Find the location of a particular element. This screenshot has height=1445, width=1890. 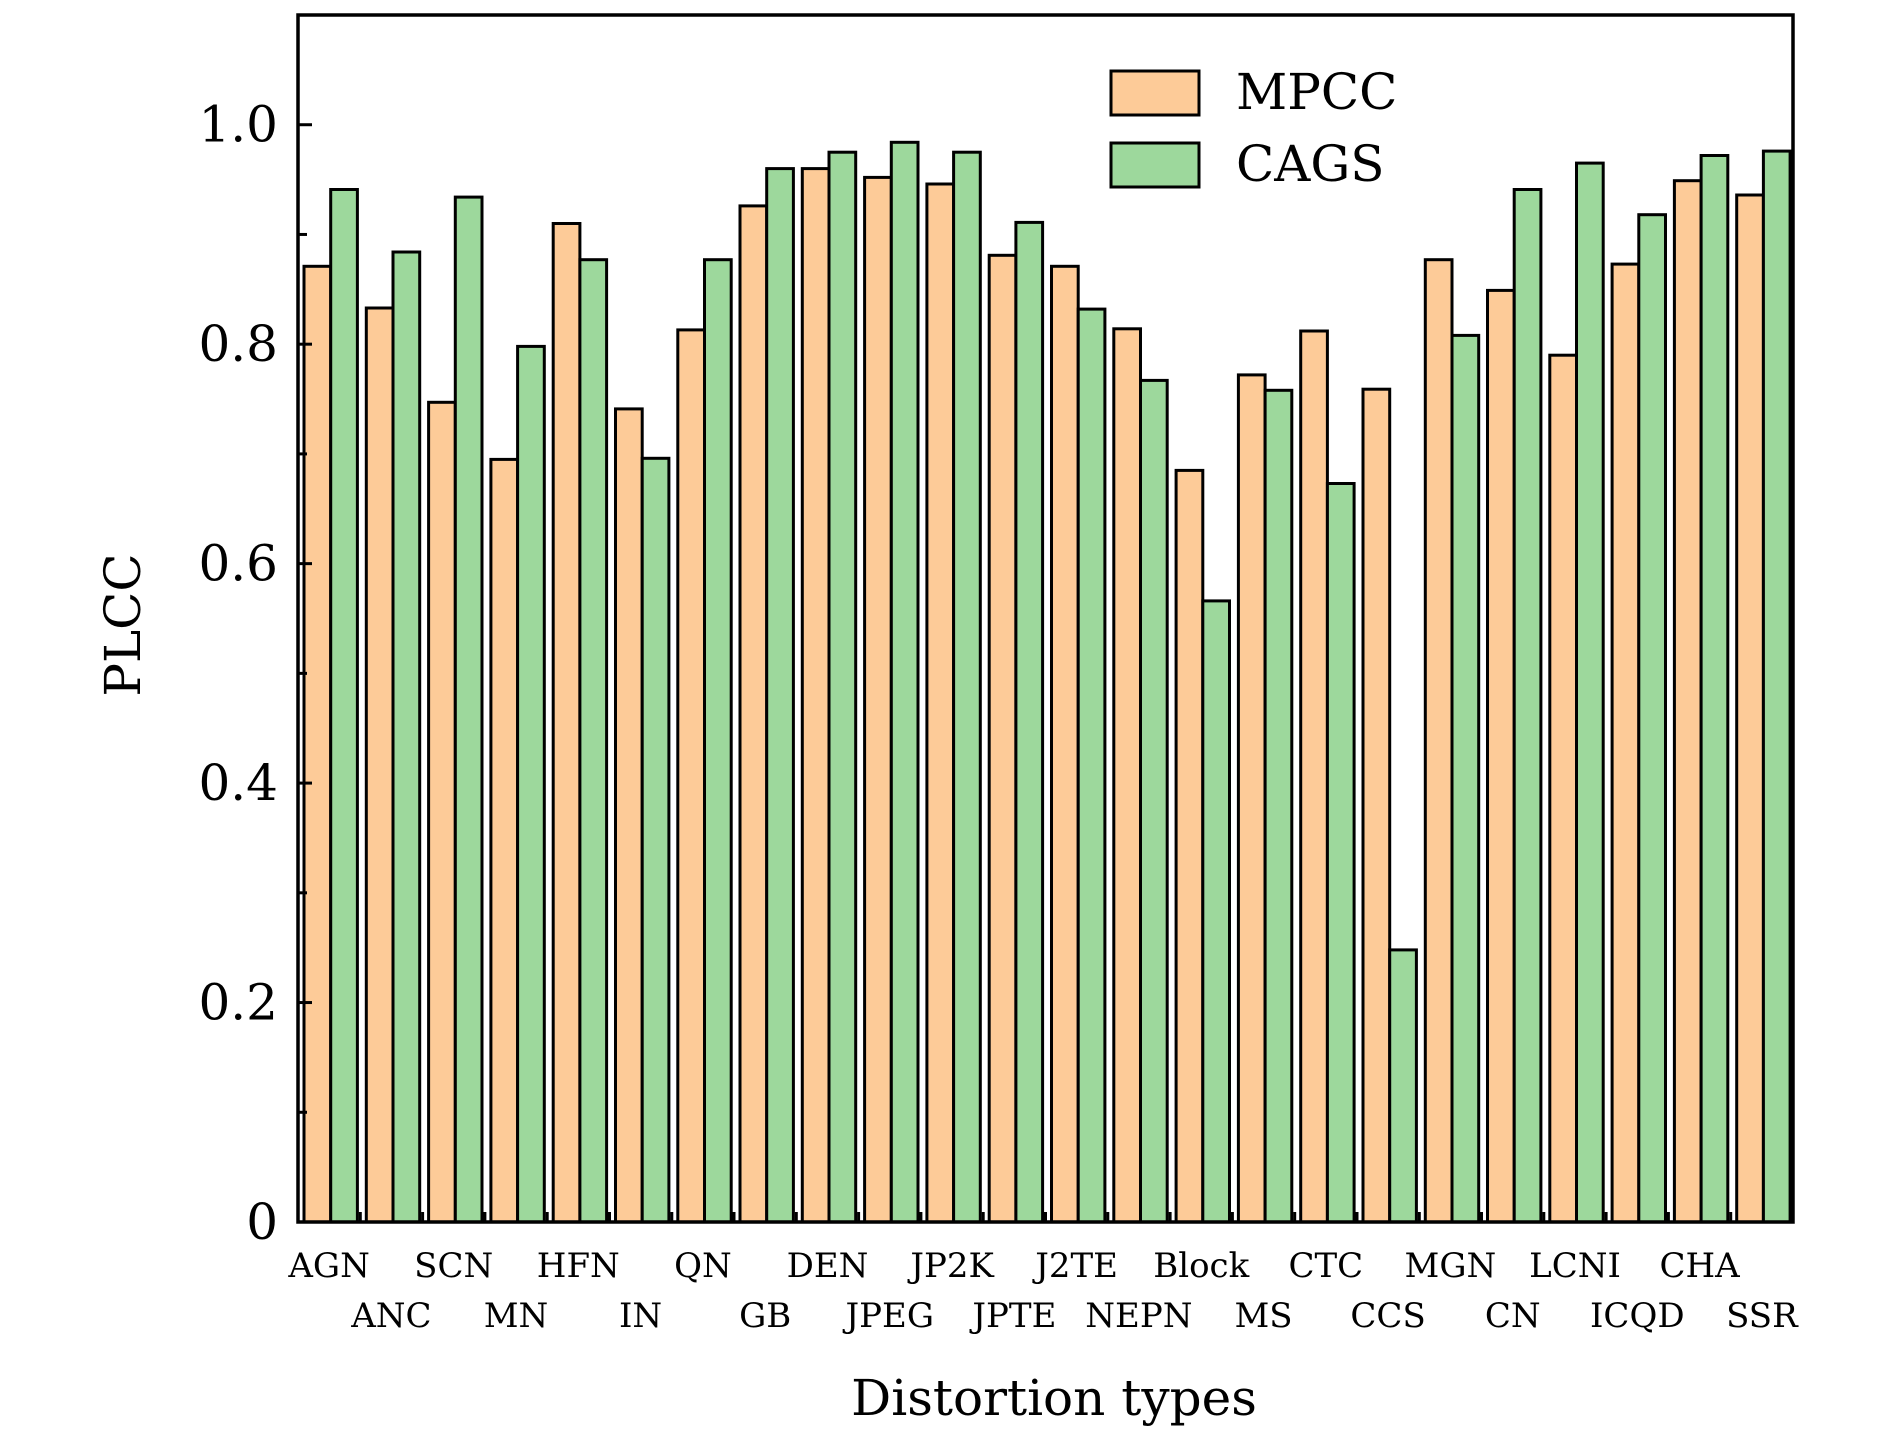

x-tick-label-cha: CHA is located at coordinates (1699, 1266).